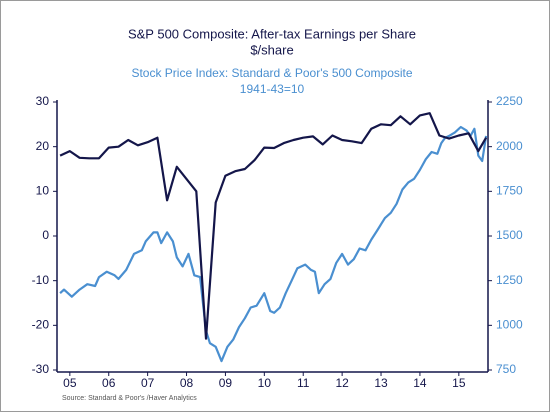  I want to click on y-tick-label: 10, so click(43, 191).